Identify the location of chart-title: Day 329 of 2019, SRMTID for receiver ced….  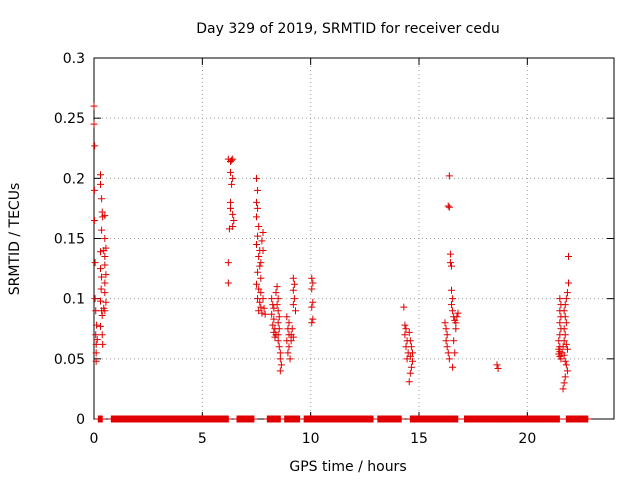
(347, 29).